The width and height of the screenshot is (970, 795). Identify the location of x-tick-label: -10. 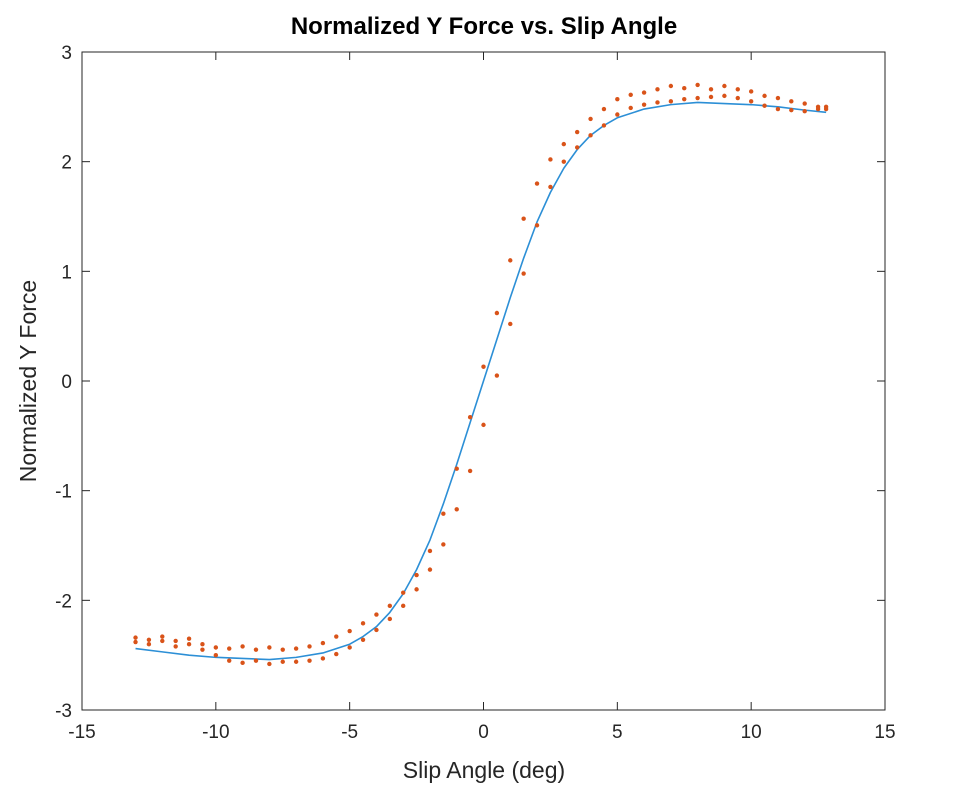
(215, 732).